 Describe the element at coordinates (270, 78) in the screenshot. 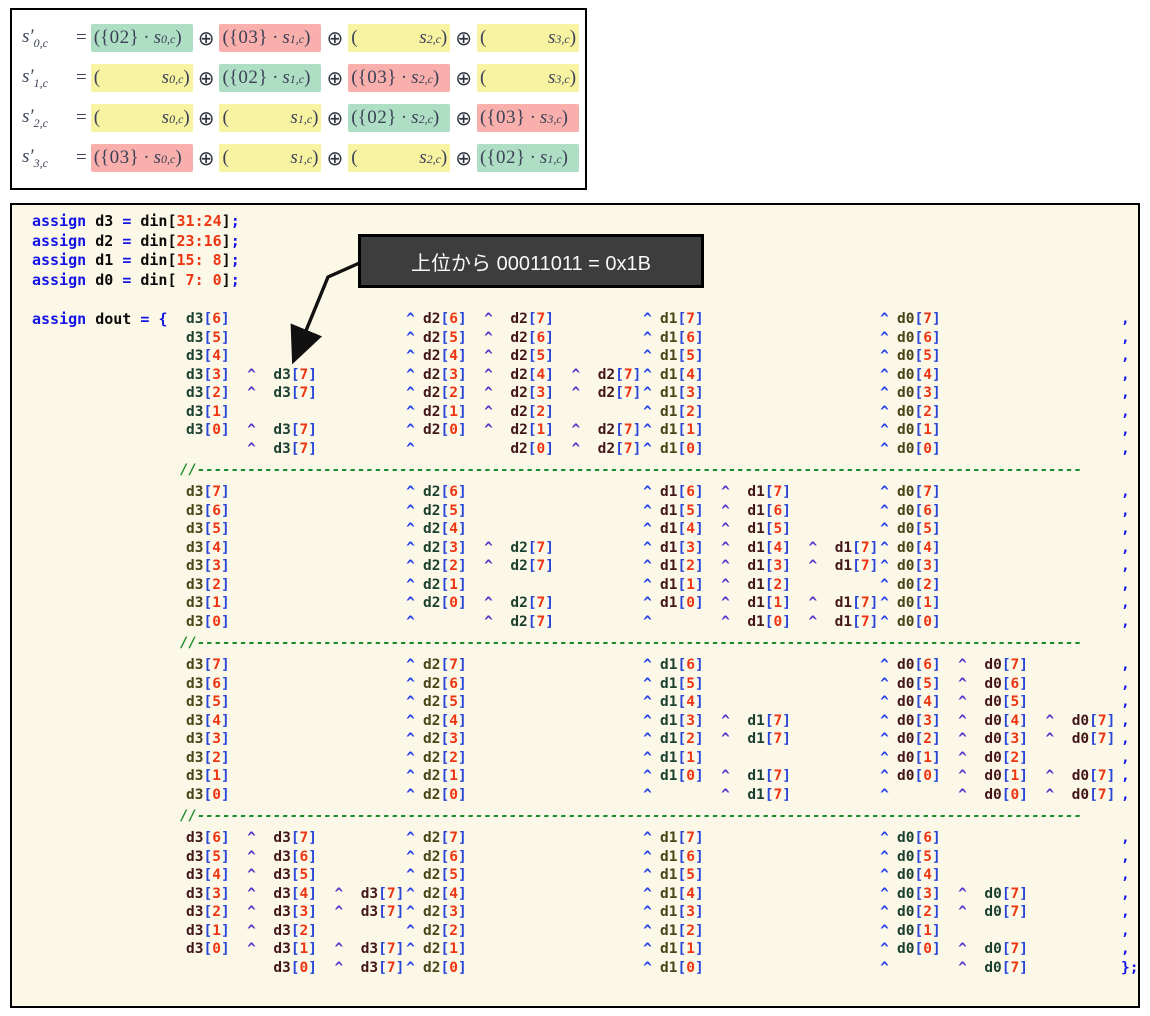

I see `formula-term: ({02} · s 1,c)` at that location.